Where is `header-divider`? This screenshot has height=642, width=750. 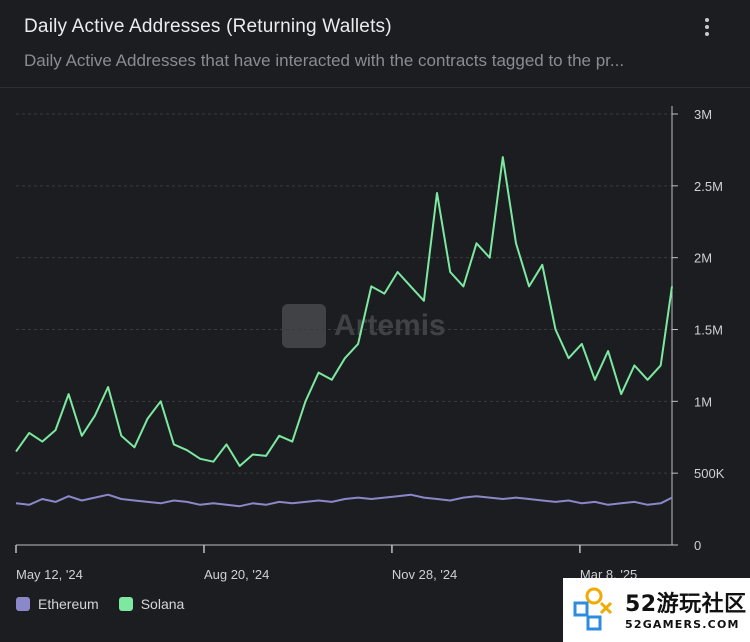 header-divider is located at coordinates (375, 87).